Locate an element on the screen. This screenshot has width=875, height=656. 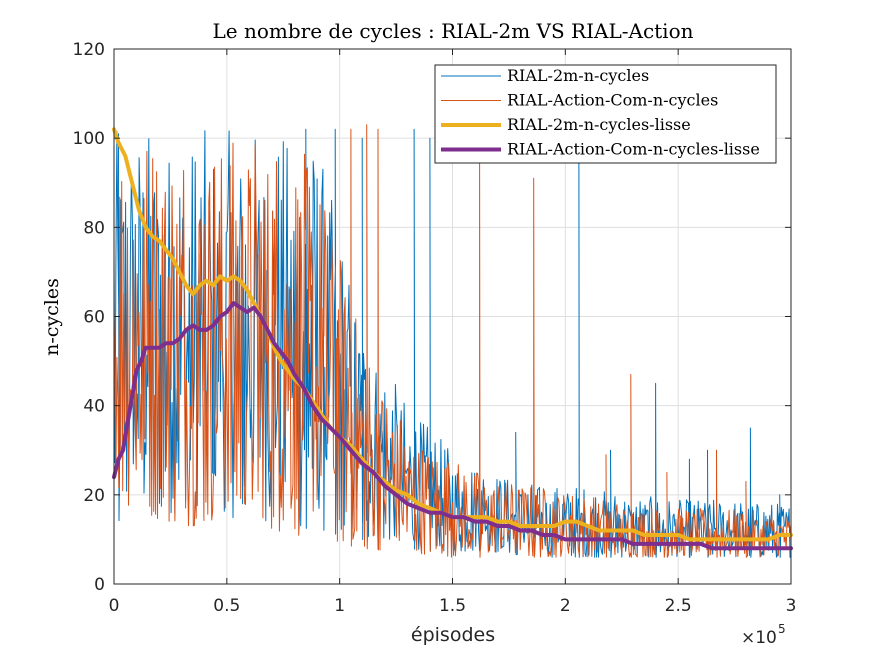
y-tick-label: 40 is located at coordinates (94, 407).